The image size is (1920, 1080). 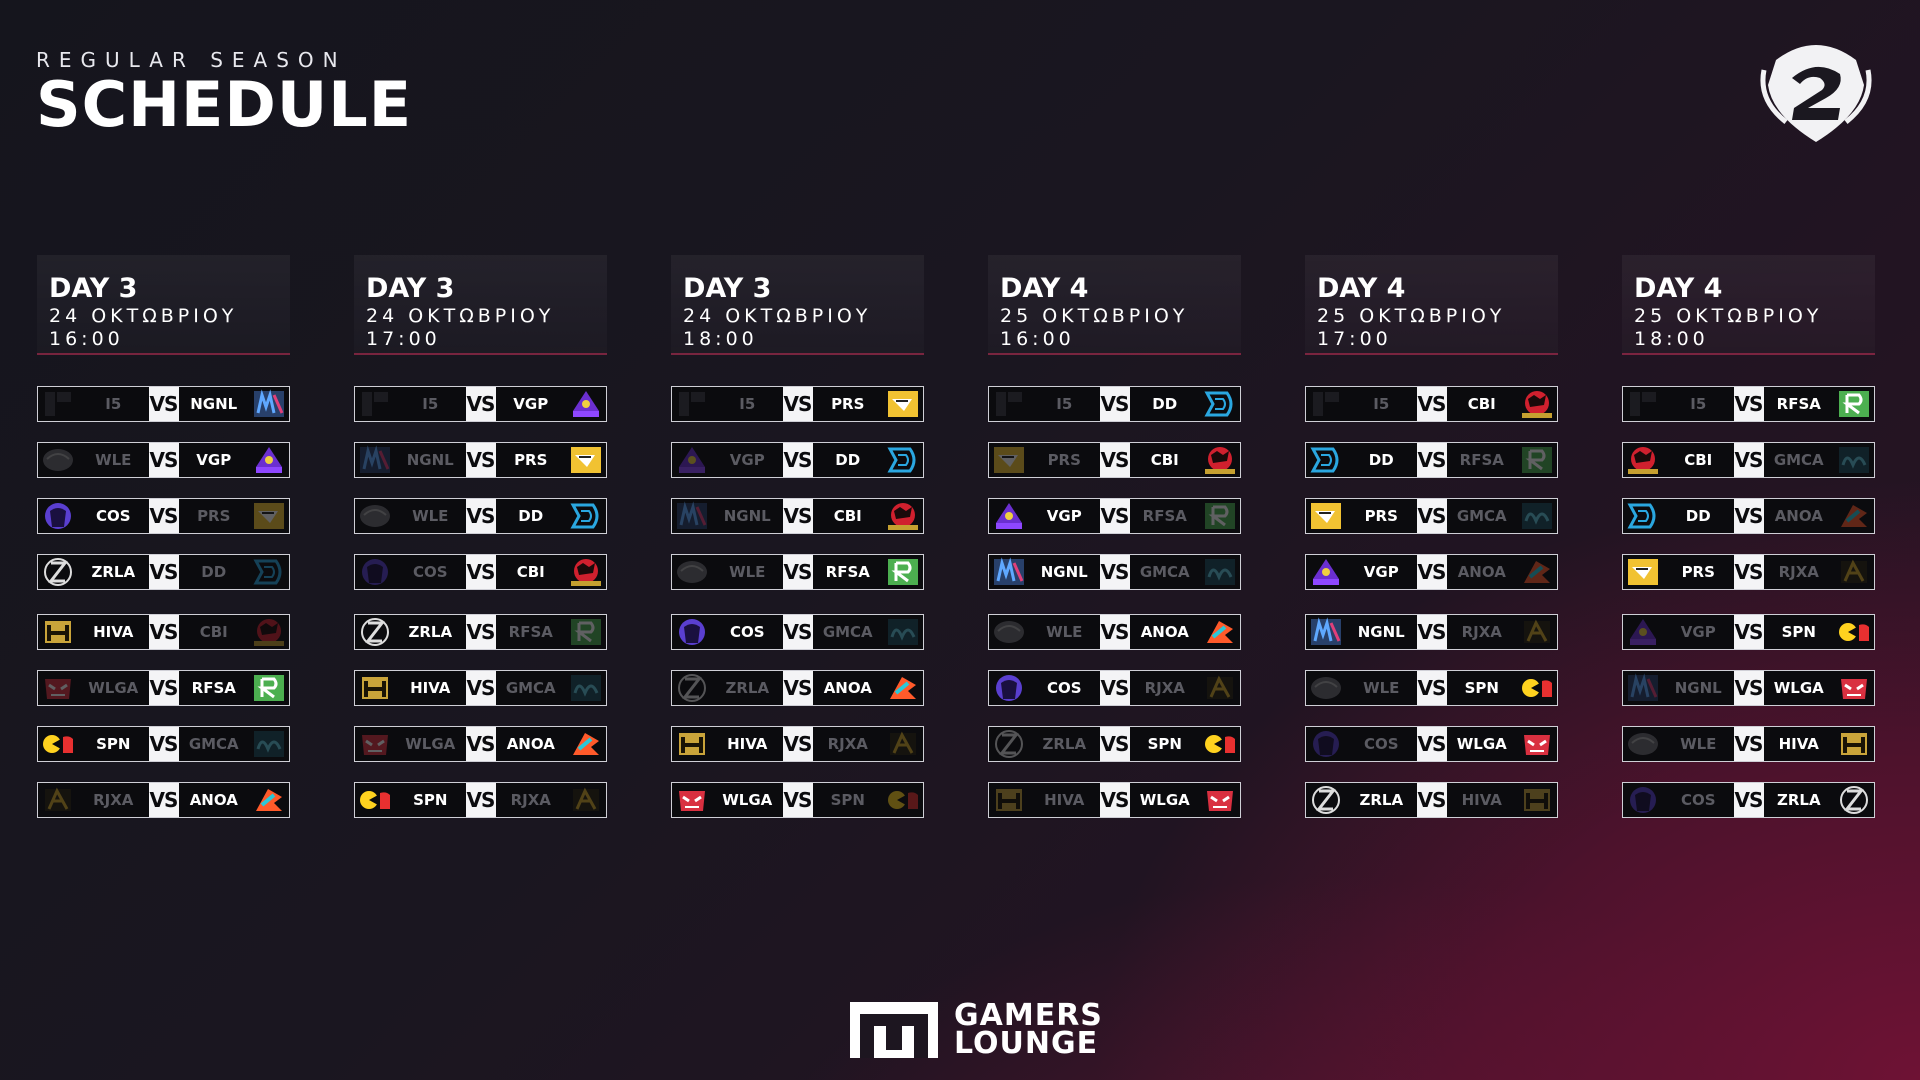 I want to click on right-team: ZRLA, so click(x=1819, y=800).